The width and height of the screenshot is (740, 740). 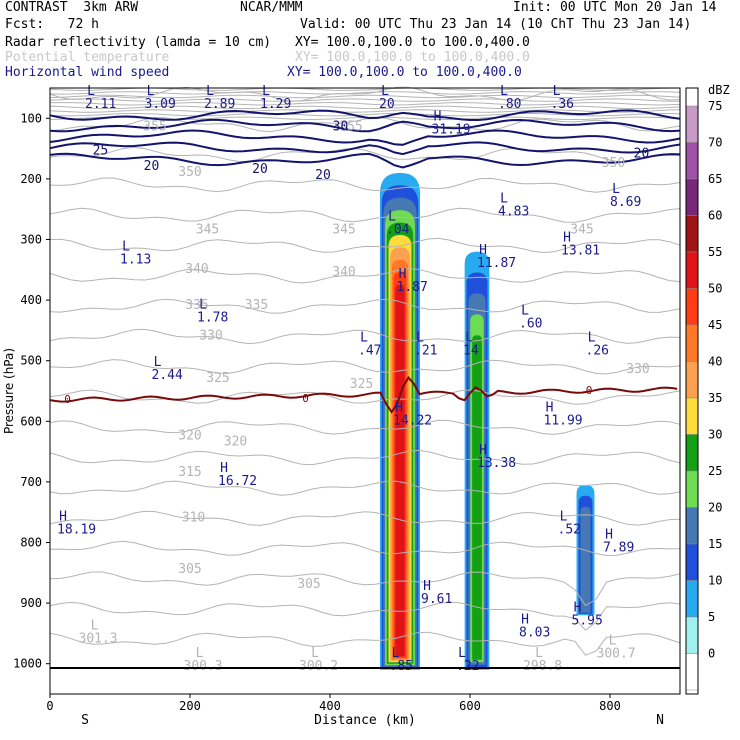 What do you see at coordinates (87, 57) in the screenshot?
I see `field-theta: Potential temperature` at bounding box center [87, 57].